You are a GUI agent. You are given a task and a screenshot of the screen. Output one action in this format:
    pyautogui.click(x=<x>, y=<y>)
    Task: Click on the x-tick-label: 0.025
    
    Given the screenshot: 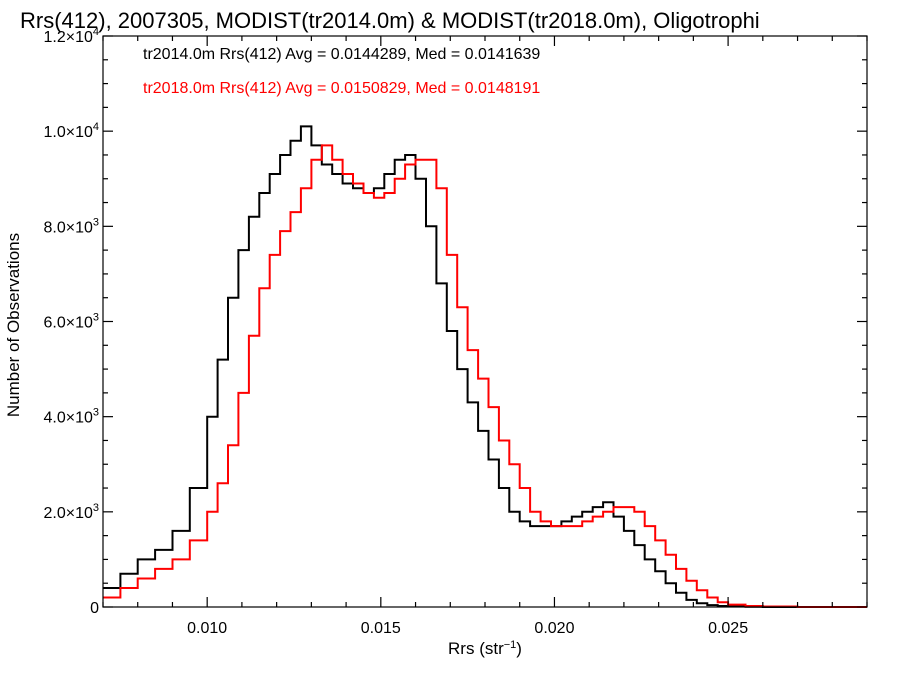 What is the action you would take?
    pyautogui.click(x=728, y=628)
    